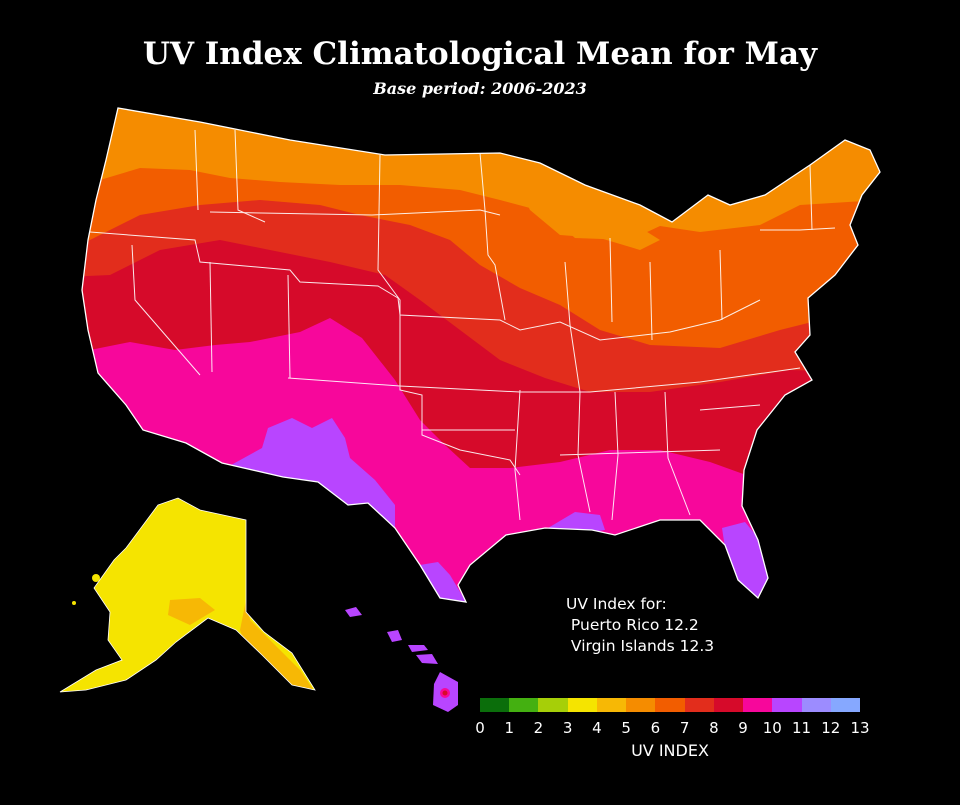 The image size is (960, 805). Describe the element at coordinates (187, 595) in the screenshot. I see `alaska-region` at that location.